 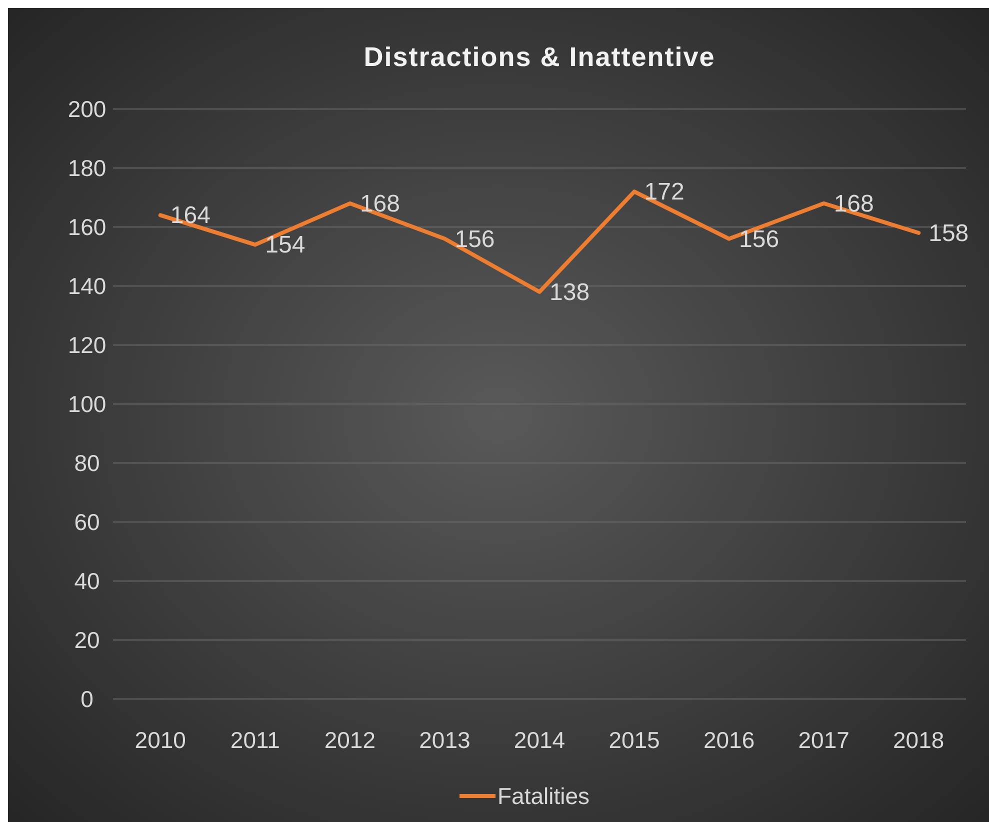 I want to click on x-tick-label: 2018, so click(x=918, y=740).